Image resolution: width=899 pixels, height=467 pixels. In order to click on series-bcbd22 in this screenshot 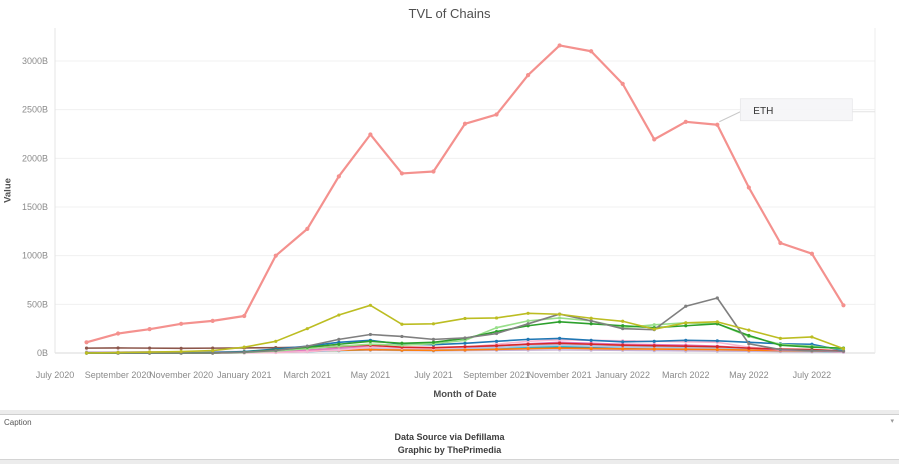, I will do `click(465, 329)`.